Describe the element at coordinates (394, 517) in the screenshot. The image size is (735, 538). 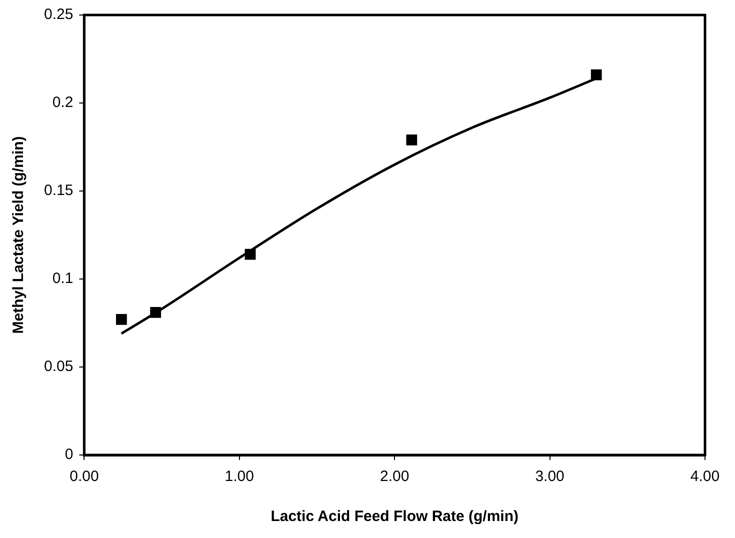
I see `x-axis-title: Lactic Acid Feed Flow Rate (g/min)` at that location.